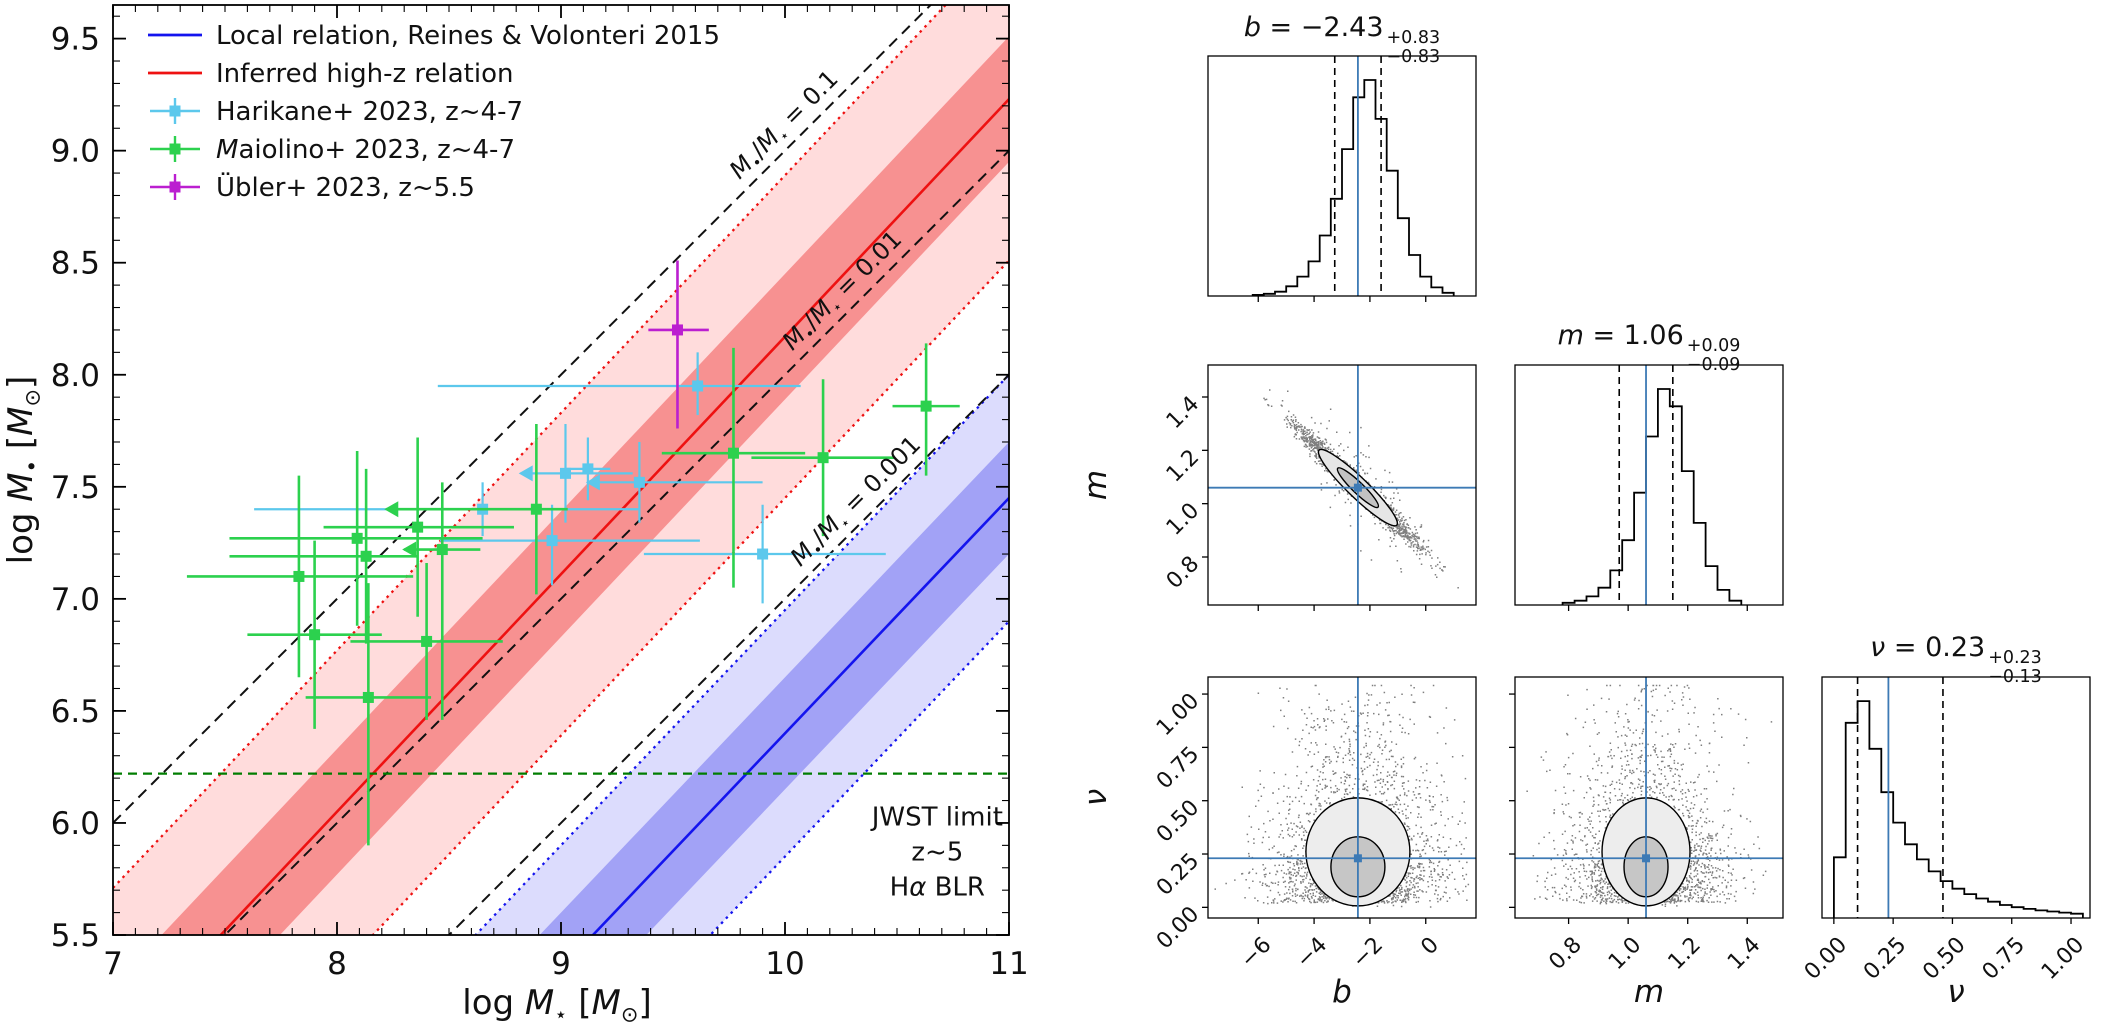 The image size is (2104, 1030). I want to click on hist-b-frame, so click(1342, 176).